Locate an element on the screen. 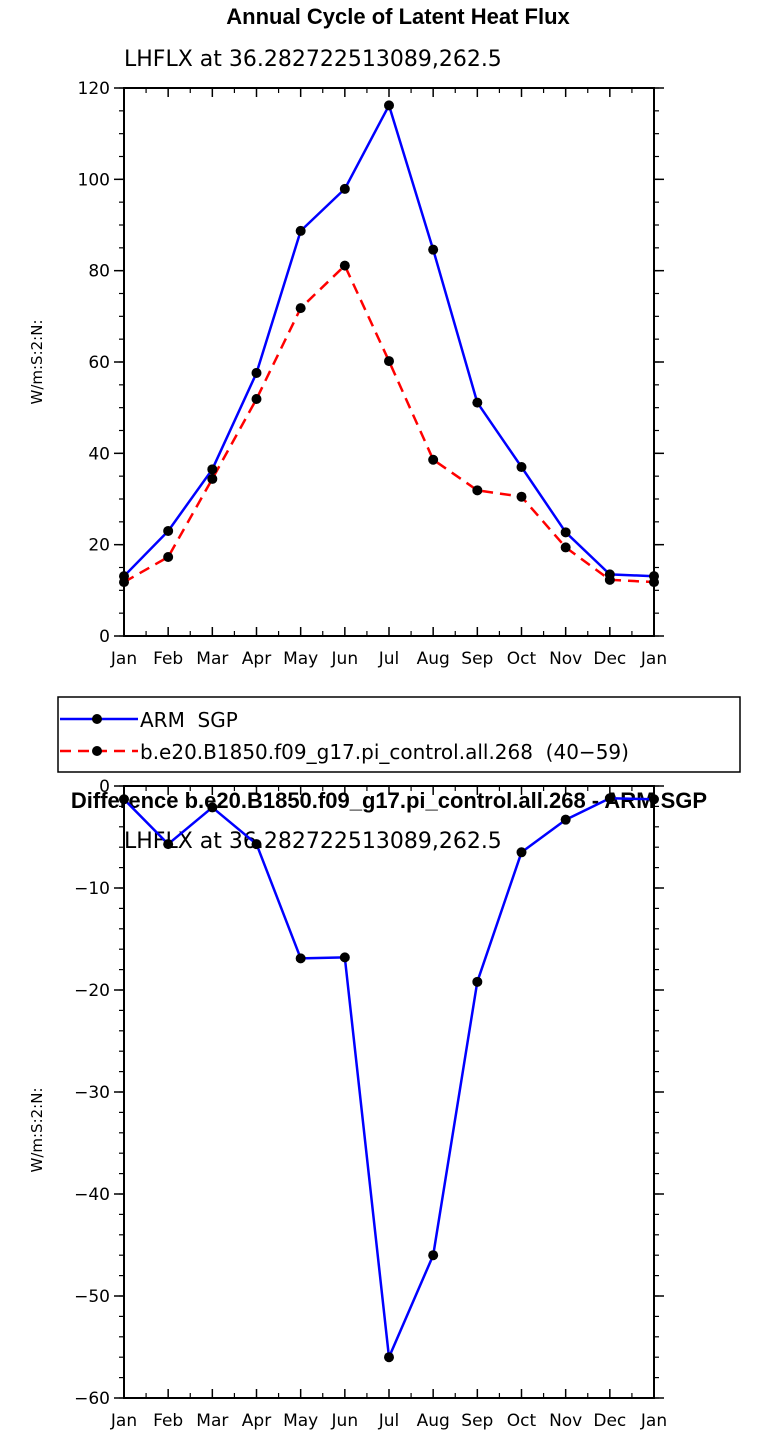 This screenshot has height=1449, width=778. y-tick-label: −30 is located at coordinates (92, 1093).